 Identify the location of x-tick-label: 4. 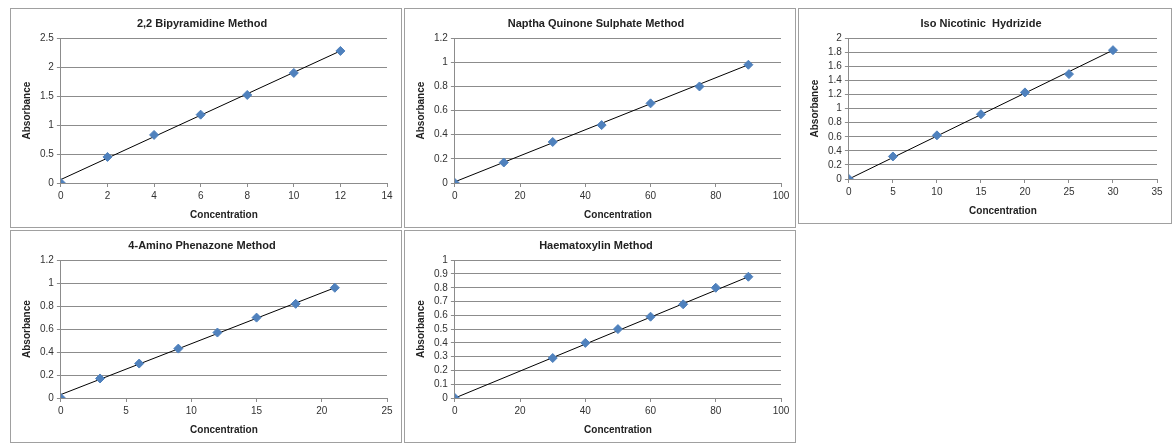
(154, 195).